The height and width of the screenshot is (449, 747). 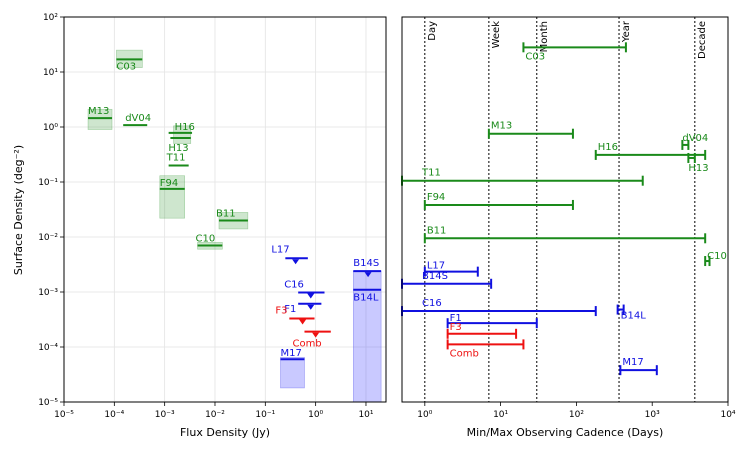 I want to click on cadence-label-b14s: B14S, so click(x=435, y=276).